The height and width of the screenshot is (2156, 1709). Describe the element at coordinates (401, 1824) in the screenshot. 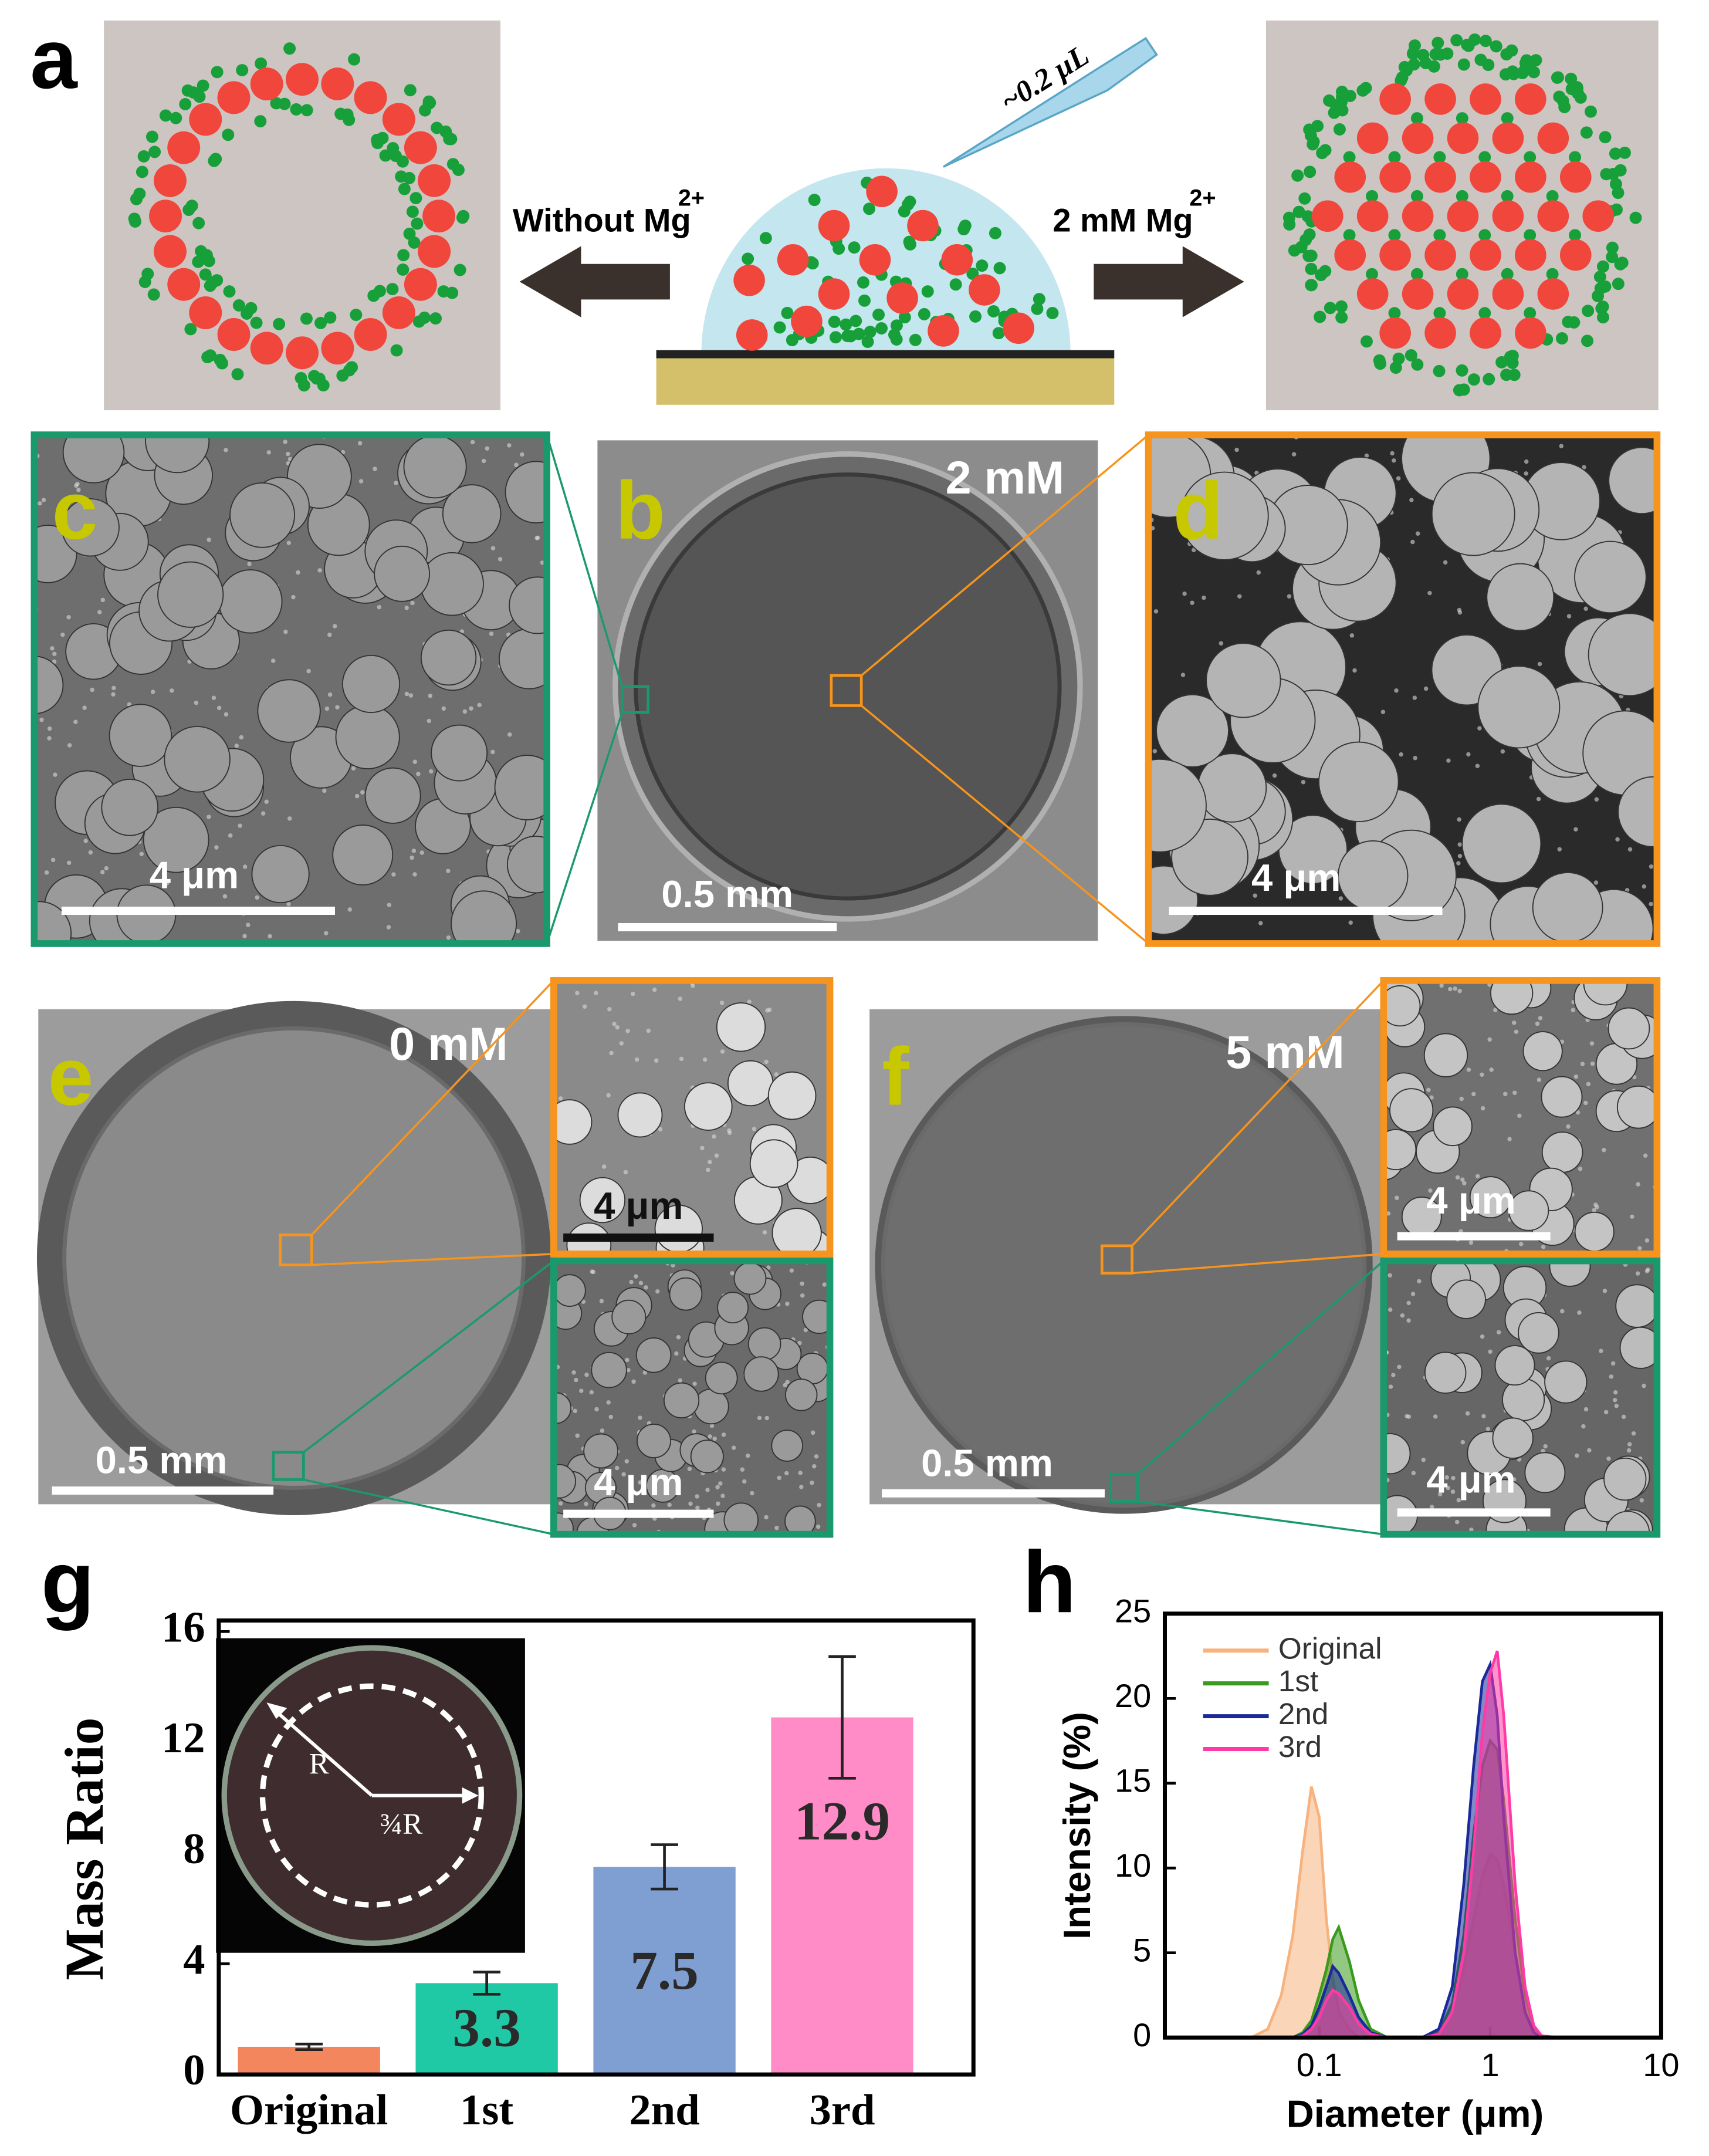

I see `inset-annotation: ¾R` at that location.